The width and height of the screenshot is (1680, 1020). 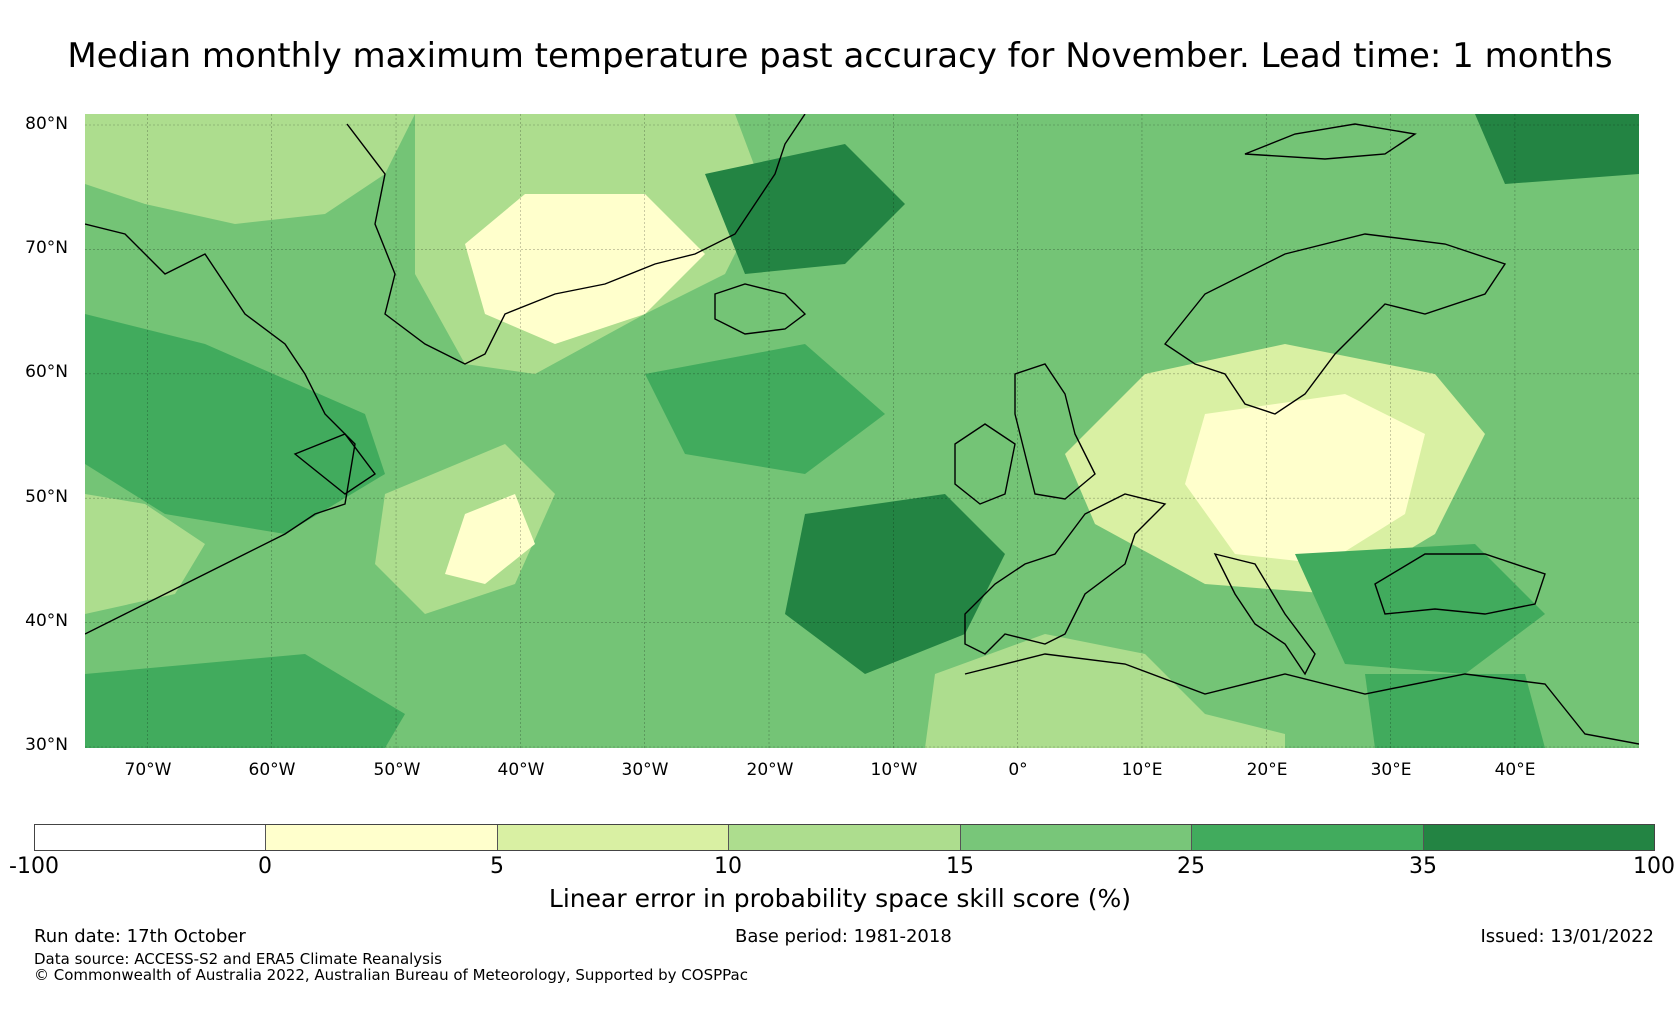 I want to click on labrador-coastline, so click(x=220, y=429).